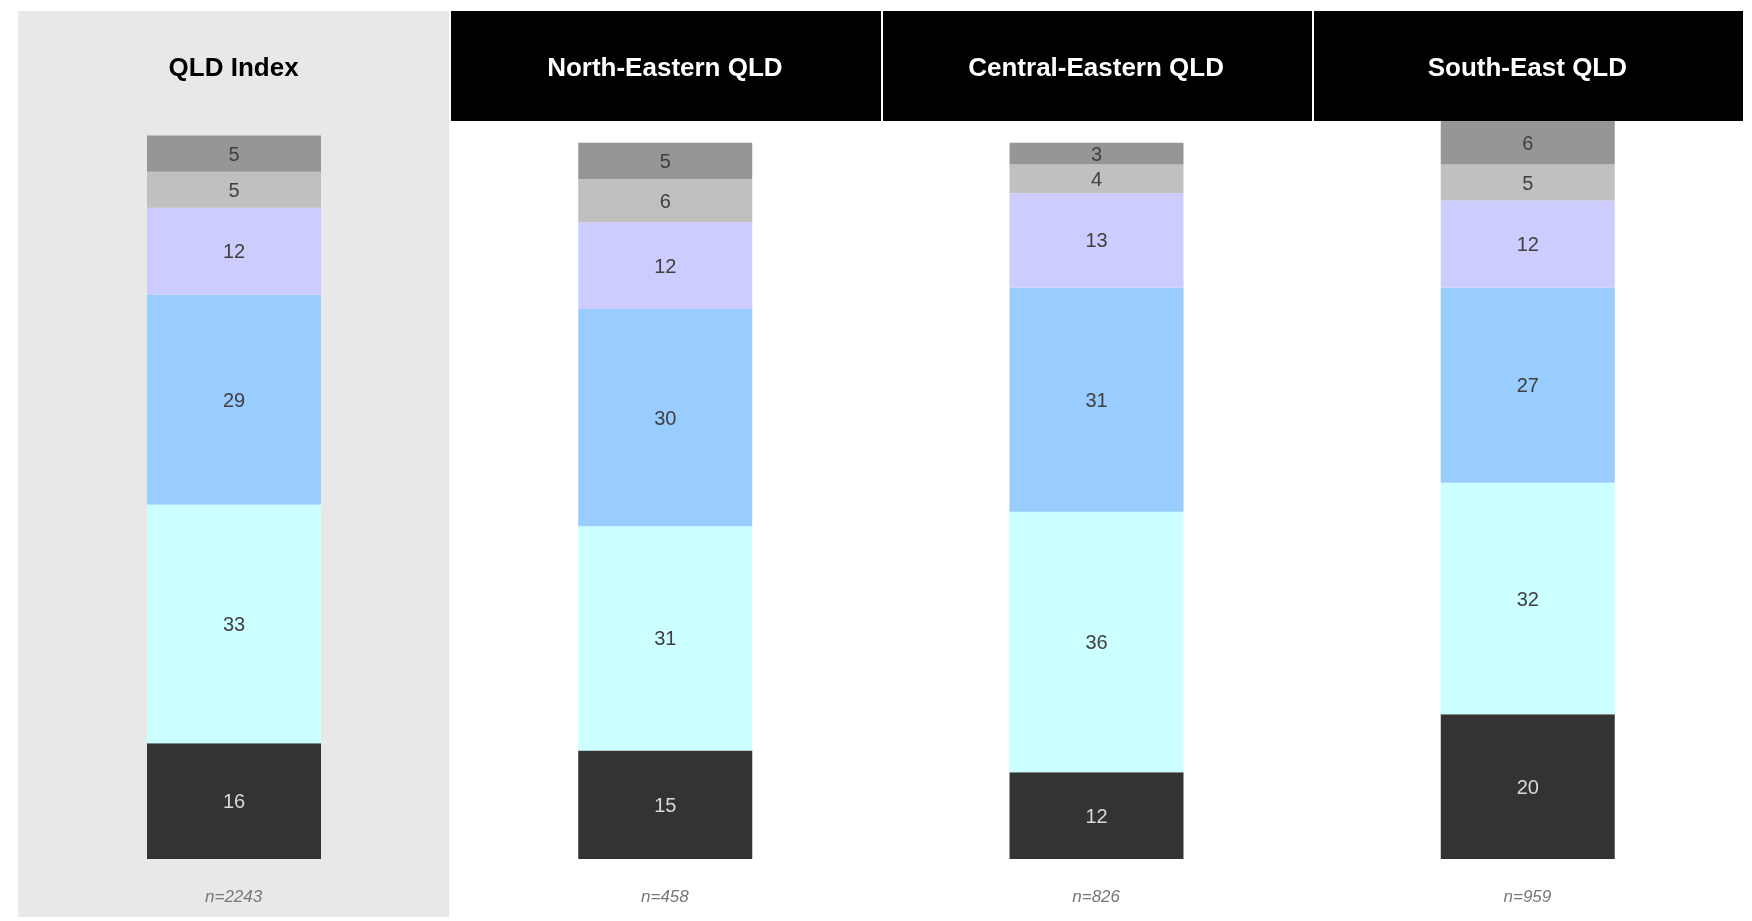 This screenshot has width=1752, height=921. I want to click on data-label: 30, so click(665, 417).